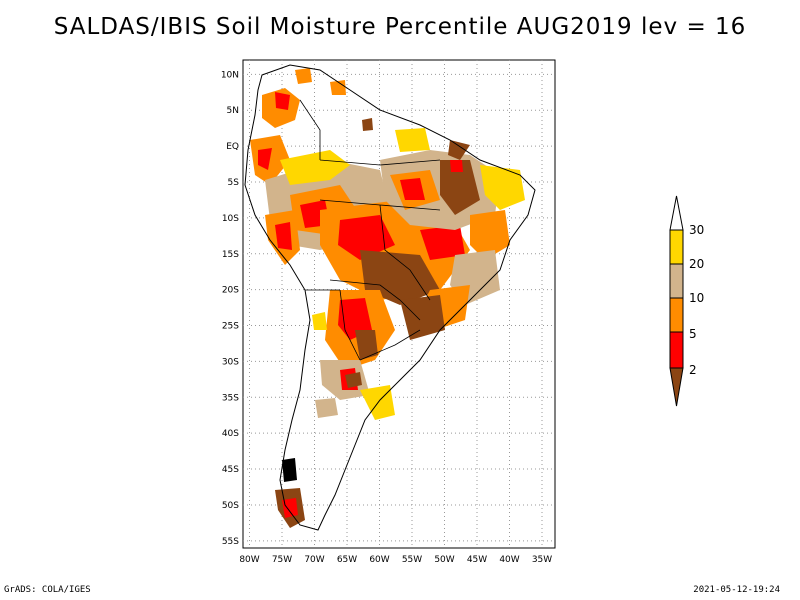 This screenshot has width=800, height=600. What do you see at coordinates (542, 560) in the screenshot?
I see `lon-tick-label: 35W` at bounding box center [542, 560].